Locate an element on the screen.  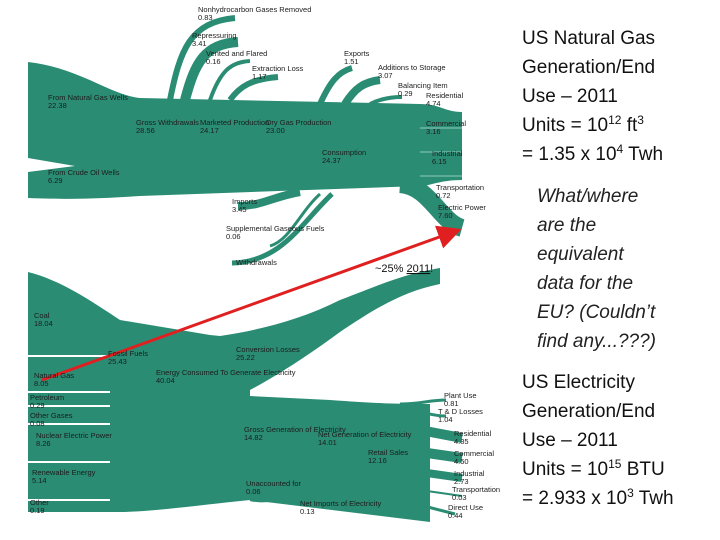
gas-title: Use – 2011 is located at coordinates (570, 96).